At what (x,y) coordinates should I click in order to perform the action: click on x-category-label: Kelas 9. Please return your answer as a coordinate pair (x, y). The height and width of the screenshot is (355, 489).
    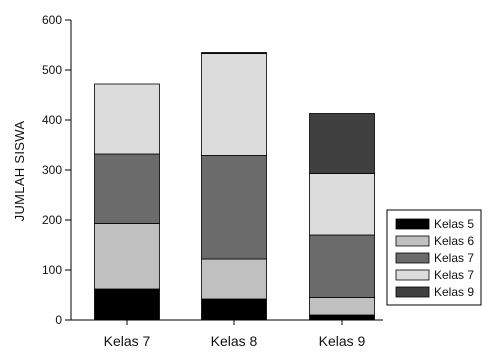
    Looking at the image, I should click on (342, 341).